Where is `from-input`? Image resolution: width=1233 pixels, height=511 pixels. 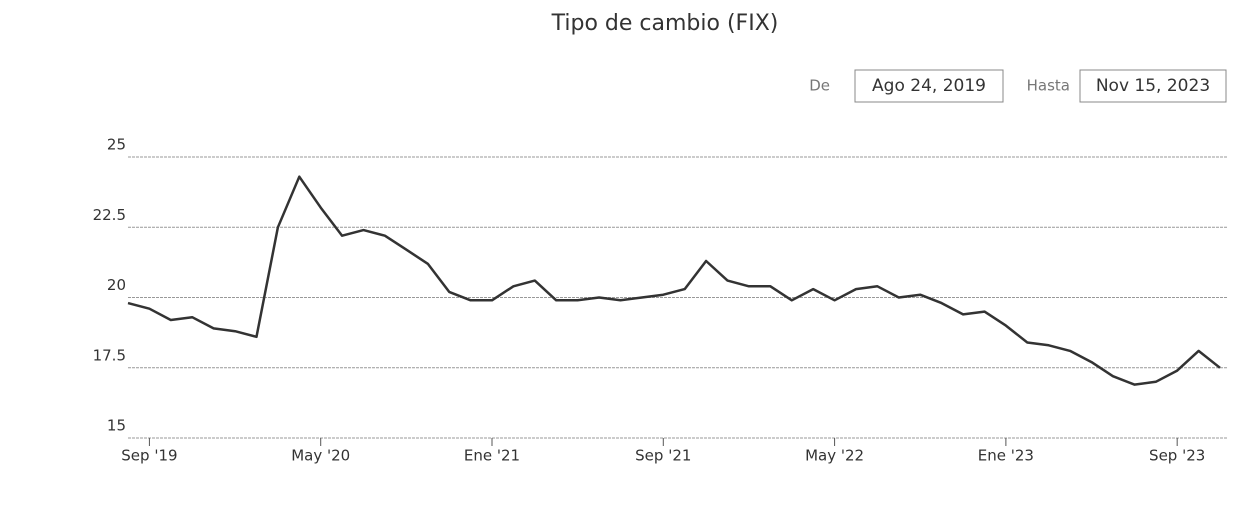
from-input is located at coordinates (929, 86).